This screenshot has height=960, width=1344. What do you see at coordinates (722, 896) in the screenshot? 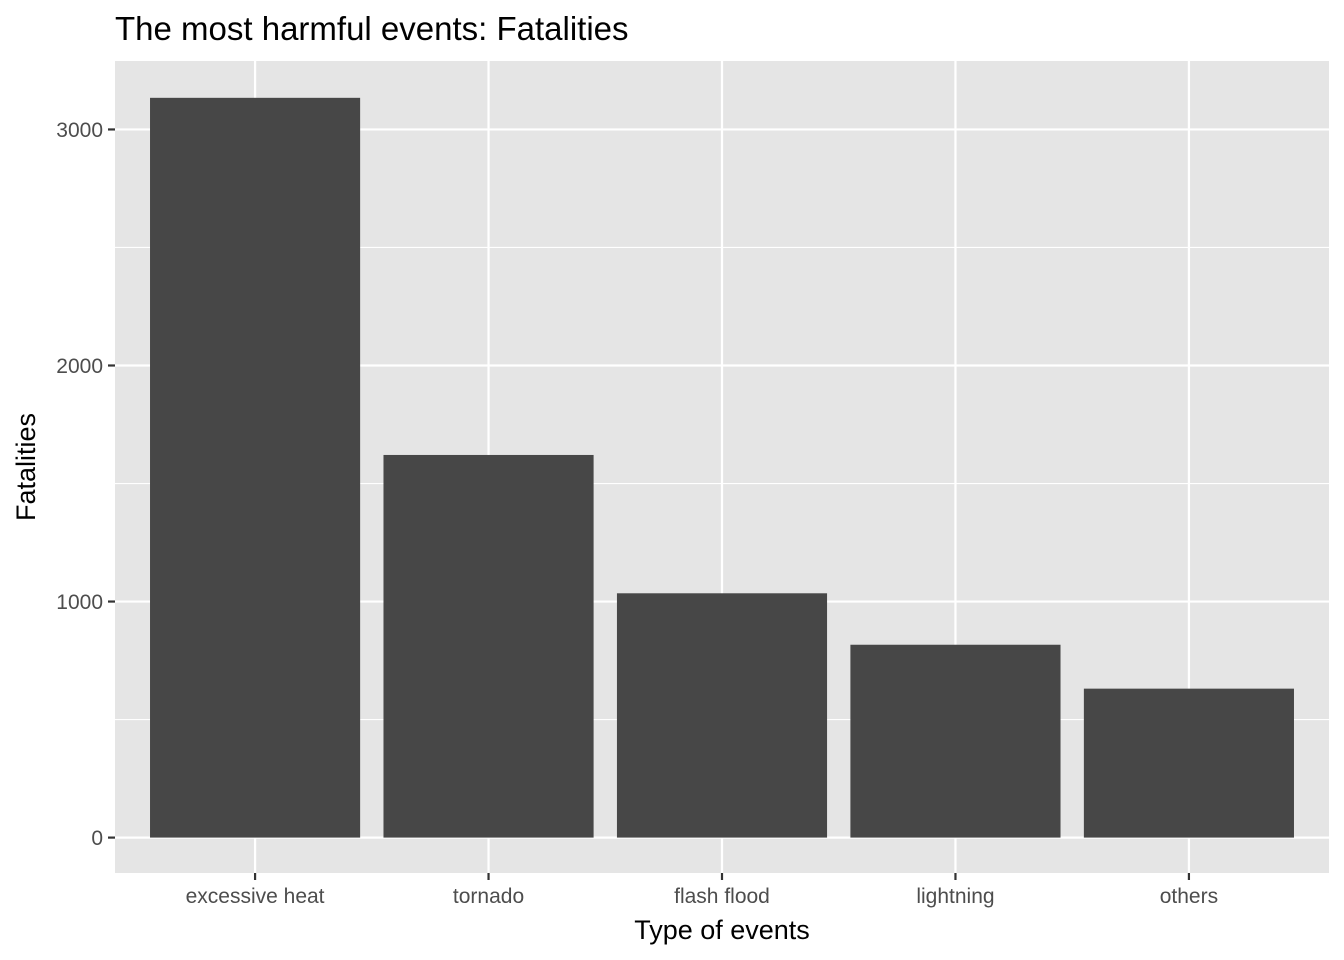
I see `x-tick-label: flash flood` at bounding box center [722, 896].